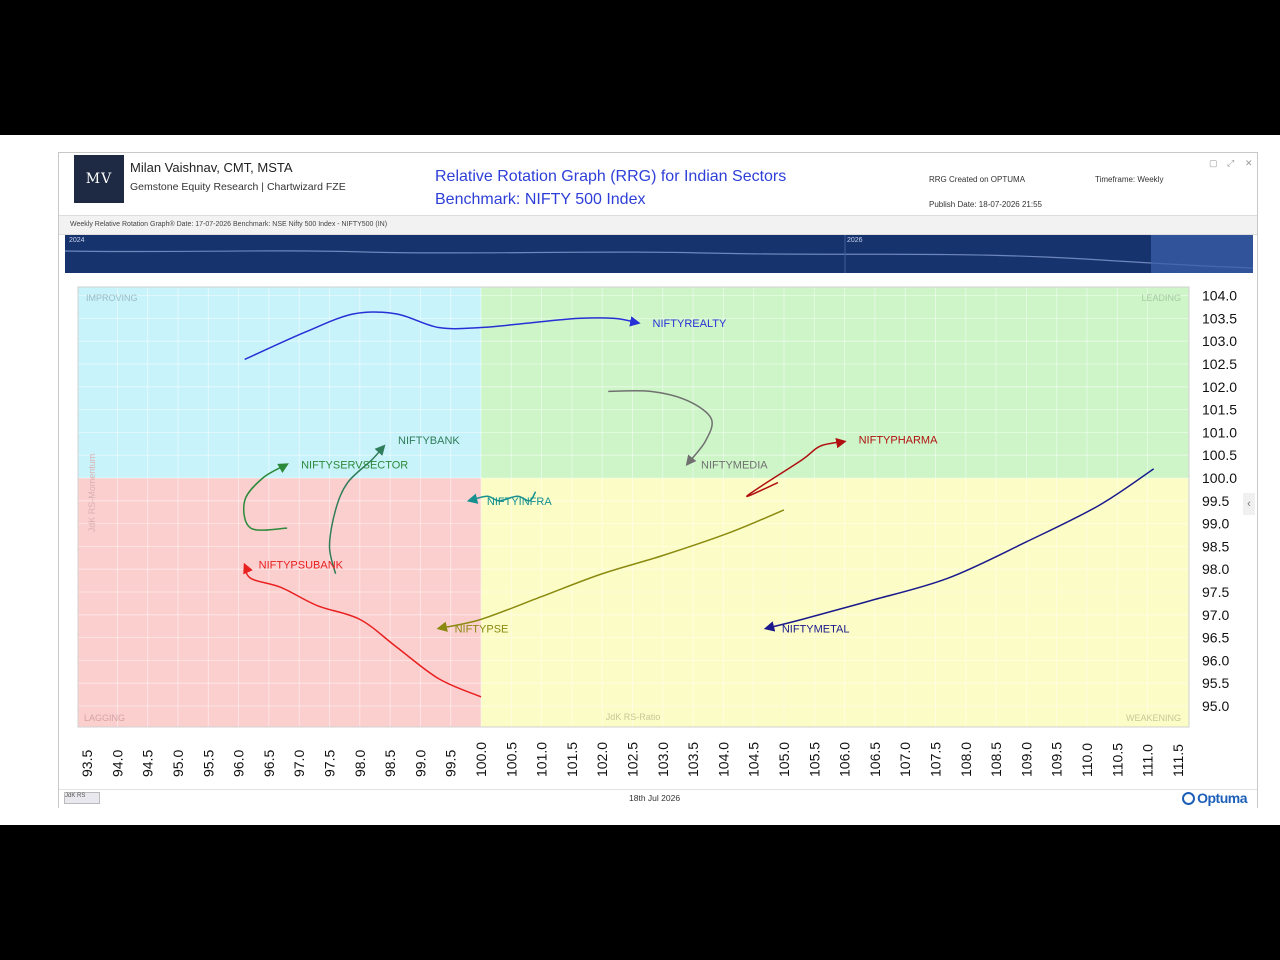 The image size is (1280, 960). Describe the element at coordinates (1215, 706) in the screenshot. I see `y-tick-label: 95.0` at that location.